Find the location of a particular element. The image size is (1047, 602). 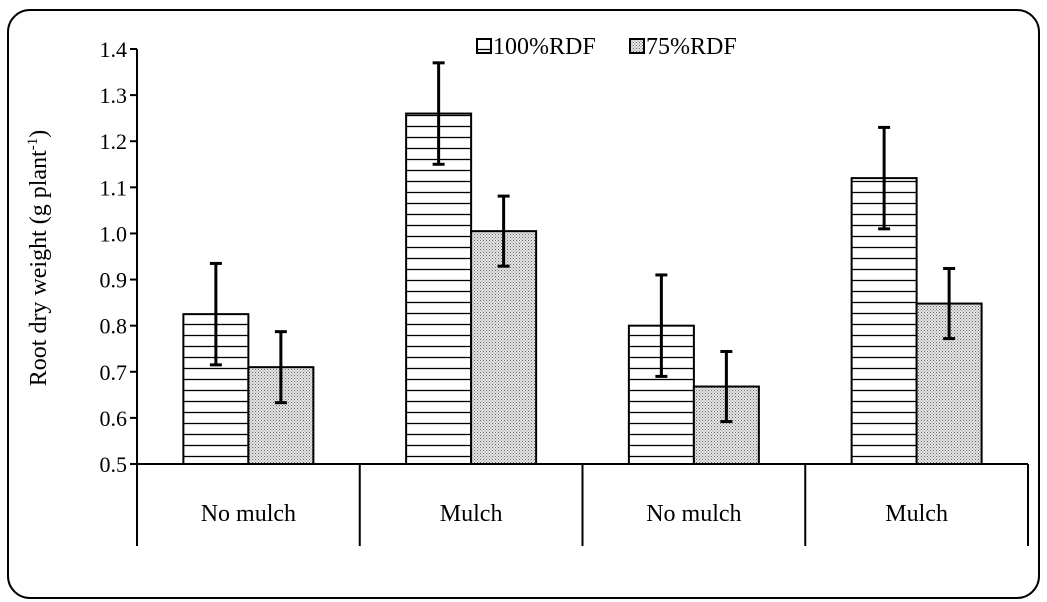

y-tick-label: 1.0 is located at coordinates (114, 233).